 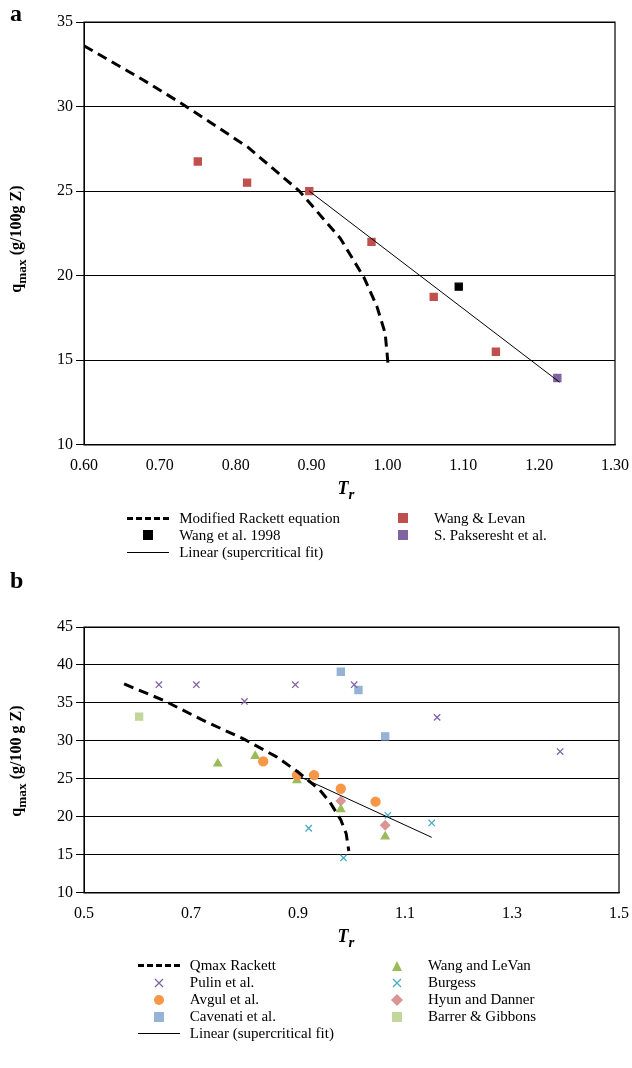 What do you see at coordinates (259, 518) in the screenshot?
I see `legend-label: Modified Rackett equation` at bounding box center [259, 518].